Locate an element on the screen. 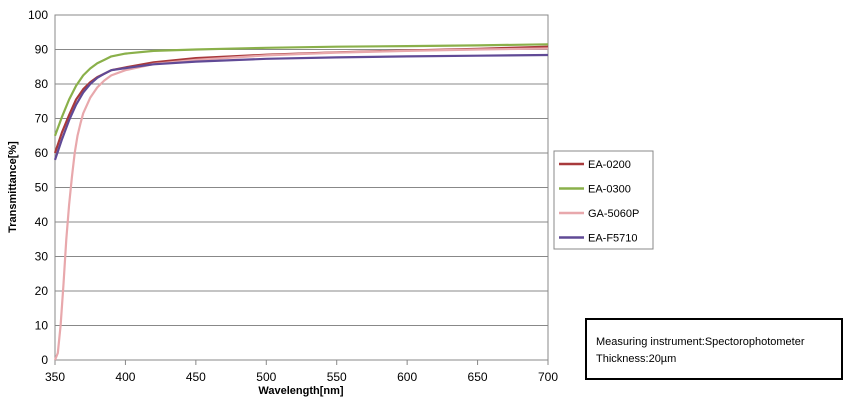 The height and width of the screenshot is (401, 854). x-tick-label-350: 350 is located at coordinates (55, 377).